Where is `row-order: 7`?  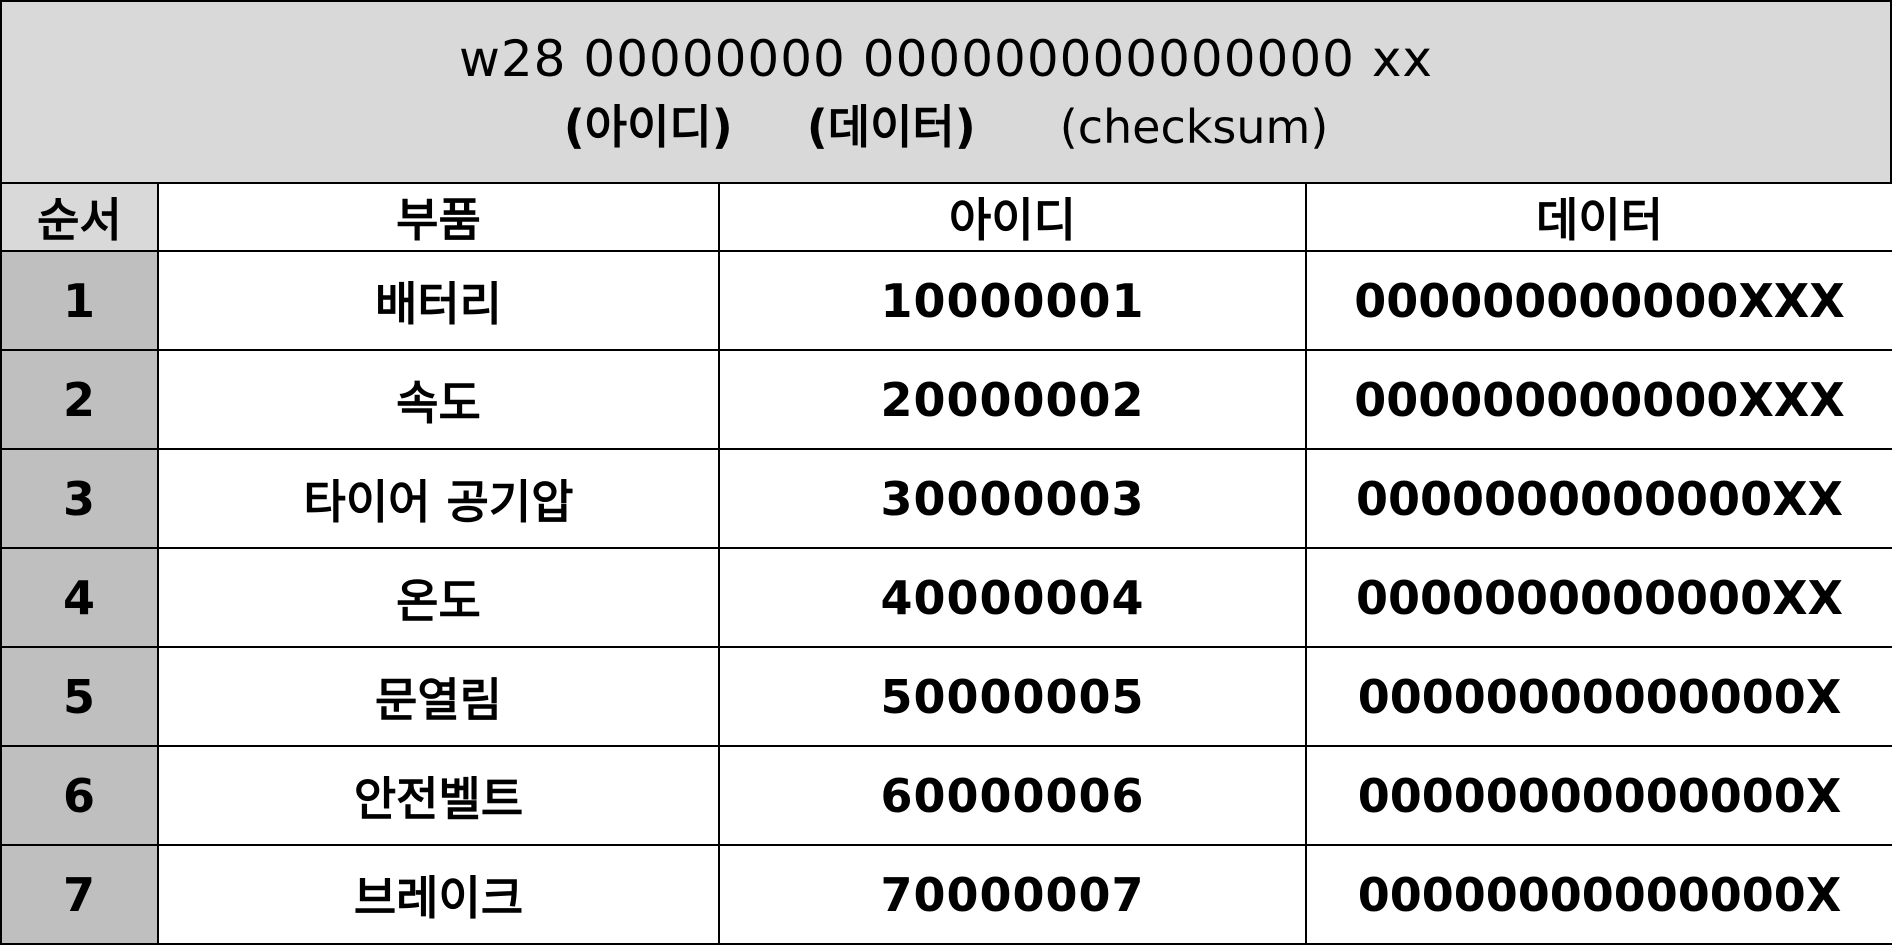 row-order: 7 is located at coordinates (79, 894).